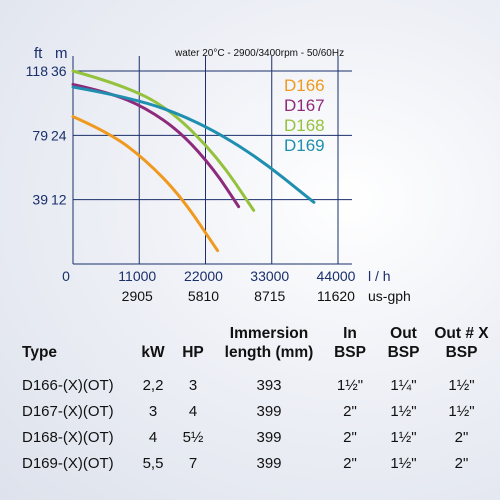 Image resolution: width=500 pixels, height=500 pixels. Describe the element at coordinates (403, 343) in the screenshot. I see `header-out-bsp: Out BSP` at that location.